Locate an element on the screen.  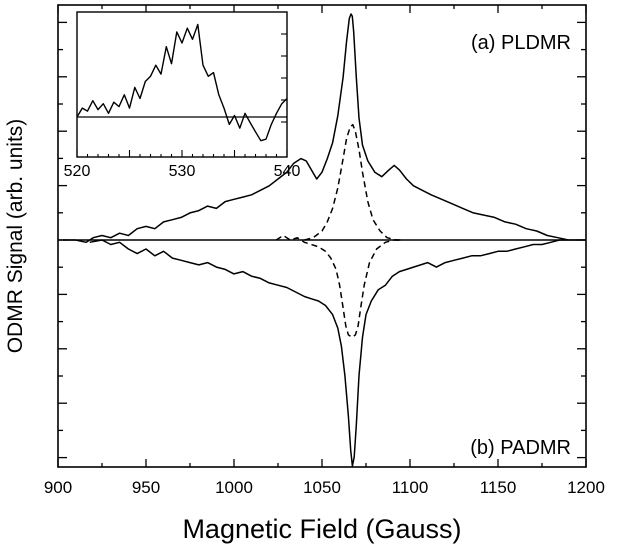
x-tick-label: 1150 is located at coordinates (498, 487).